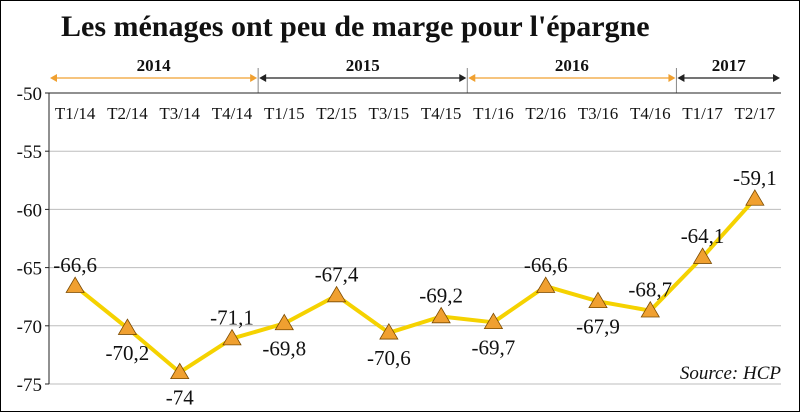  I want to click on data-label: -70,6, so click(389, 358).